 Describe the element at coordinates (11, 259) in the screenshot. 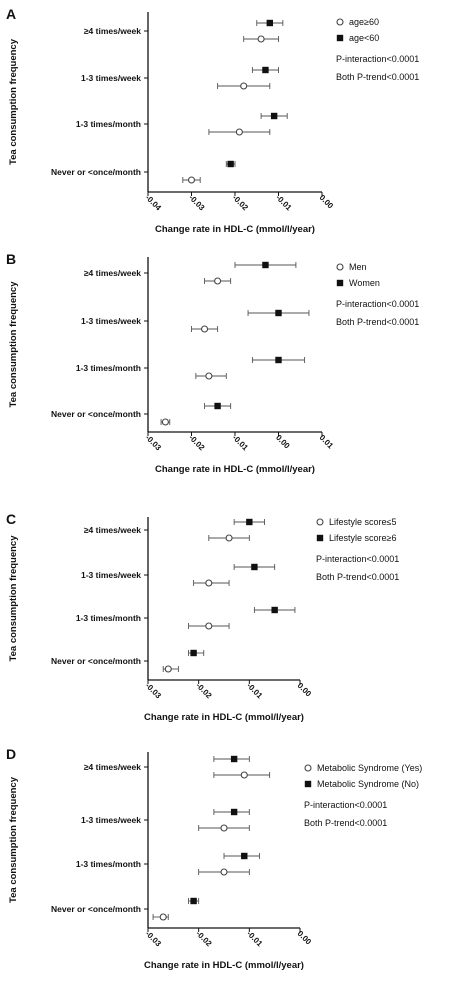

I see `panel-letter: B` at that location.